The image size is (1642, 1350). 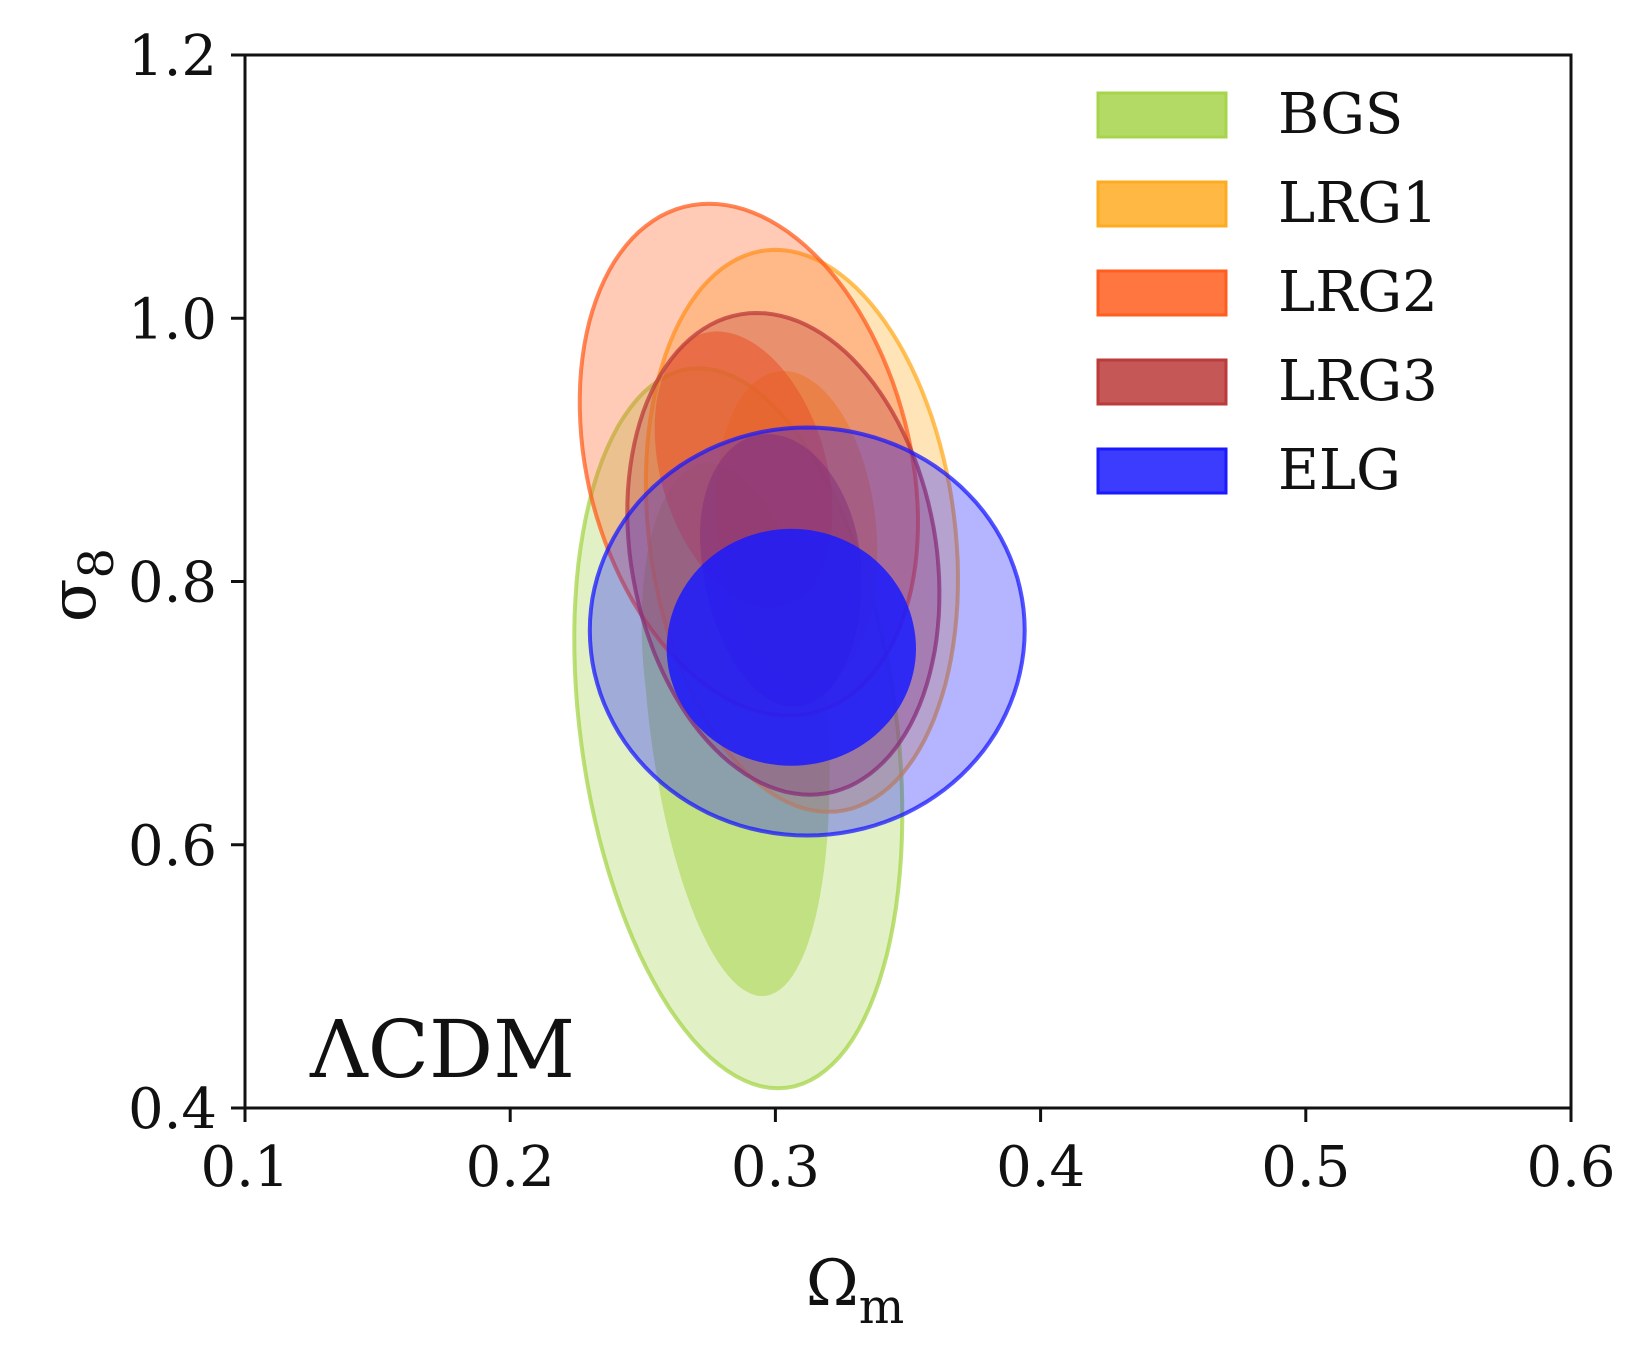 I want to click on x-tick-label: 0.4, so click(x=1040, y=1167).